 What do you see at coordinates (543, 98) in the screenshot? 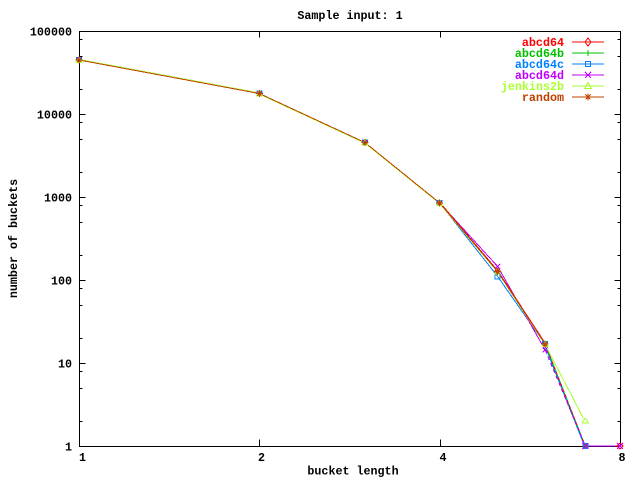
I see `svg-text: random` at bounding box center [543, 98].